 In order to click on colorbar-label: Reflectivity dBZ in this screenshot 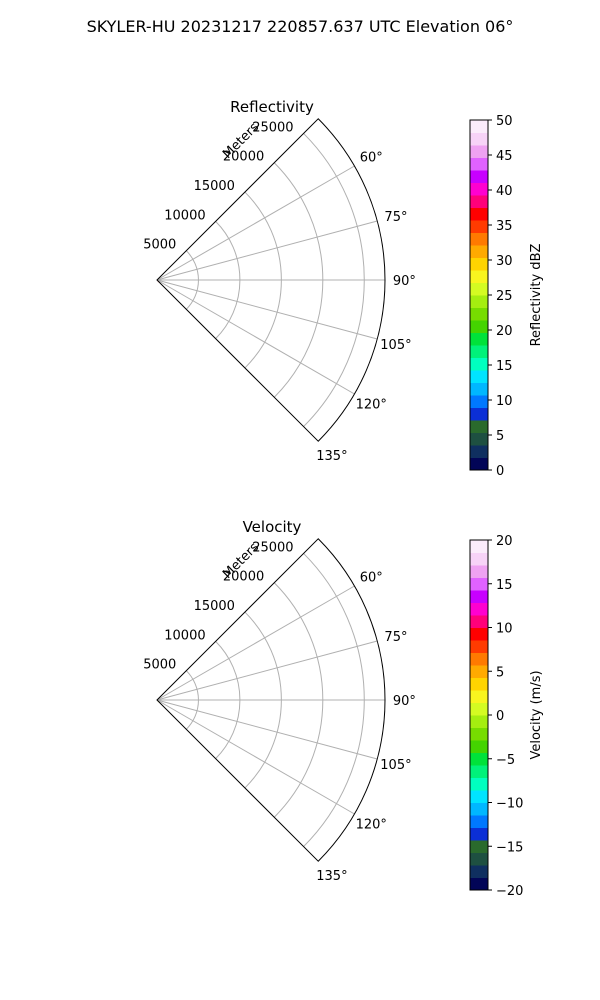, I will do `click(536, 295)`.